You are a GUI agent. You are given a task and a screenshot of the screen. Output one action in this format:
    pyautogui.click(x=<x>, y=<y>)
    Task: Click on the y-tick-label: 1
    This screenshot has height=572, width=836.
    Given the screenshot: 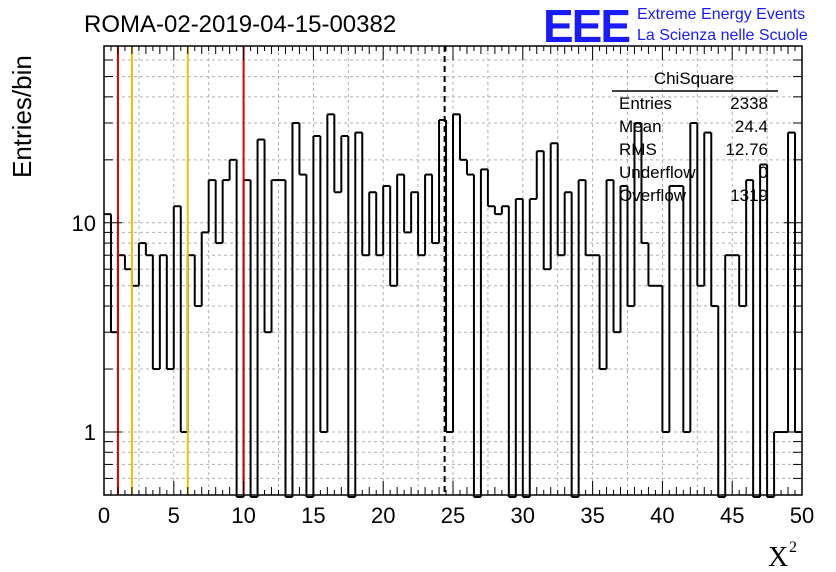 What is the action you would take?
    pyautogui.click(x=90, y=432)
    